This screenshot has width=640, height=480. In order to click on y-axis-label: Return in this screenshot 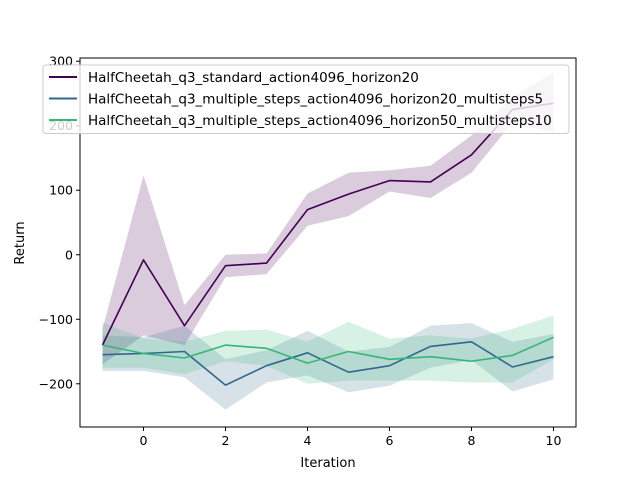, I will do `click(20, 242)`.